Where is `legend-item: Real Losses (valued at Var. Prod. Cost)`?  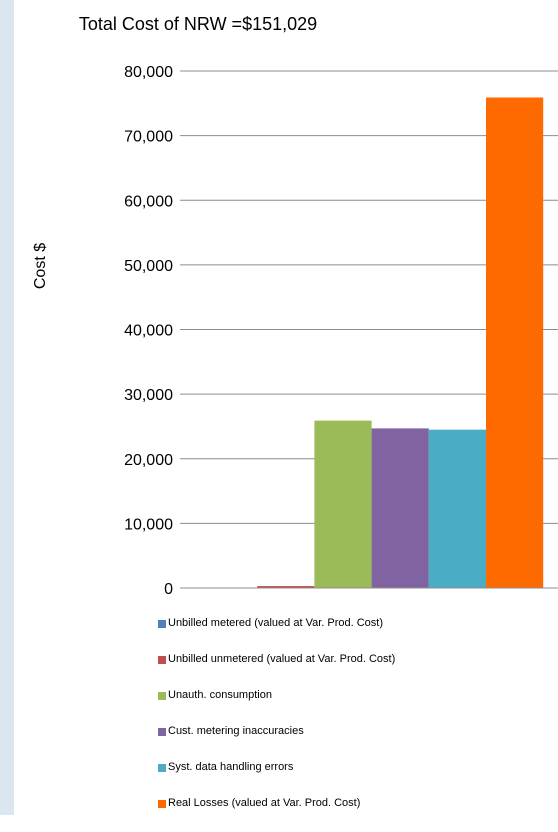 legend-item: Real Losses (valued at Var. Prod. Cost) is located at coordinates (358, 803).